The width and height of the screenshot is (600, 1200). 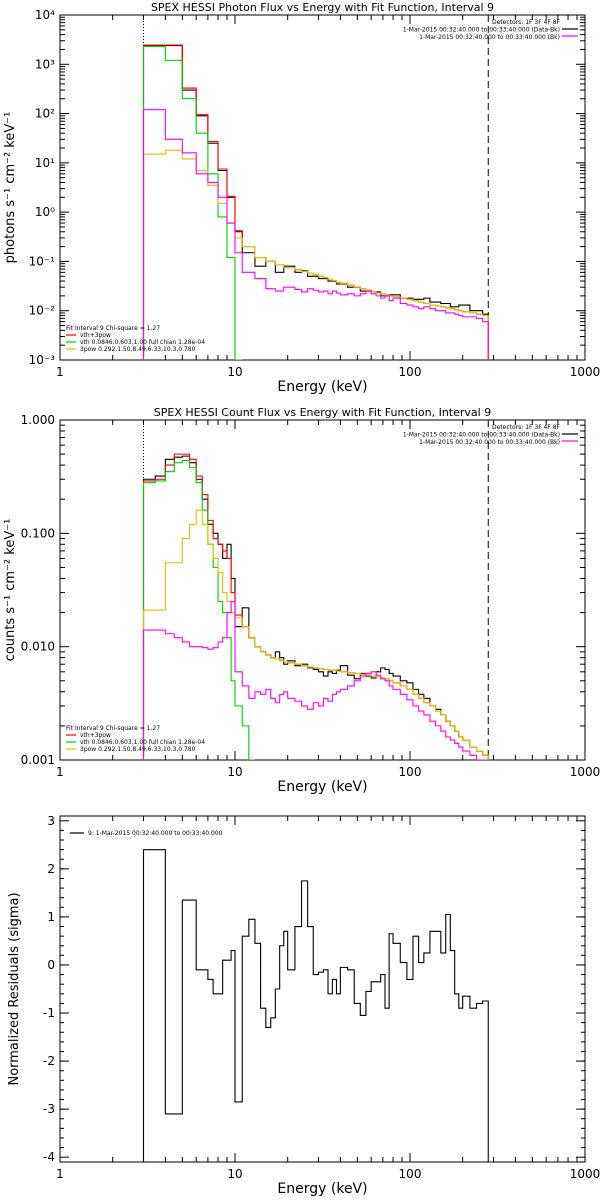 I want to click on y-tick-label: 10⁻³, so click(x=42, y=360).